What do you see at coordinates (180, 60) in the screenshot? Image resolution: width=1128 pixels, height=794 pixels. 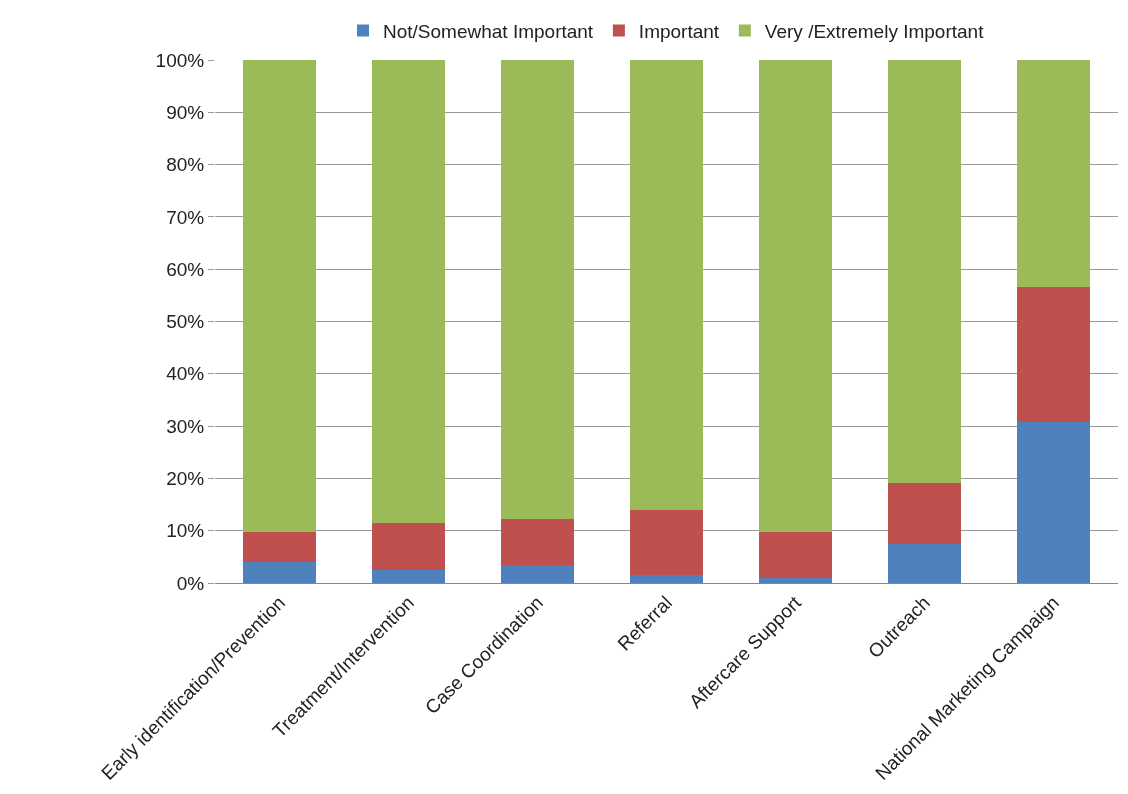 I see `y-tick-label: 100%` at bounding box center [180, 60].